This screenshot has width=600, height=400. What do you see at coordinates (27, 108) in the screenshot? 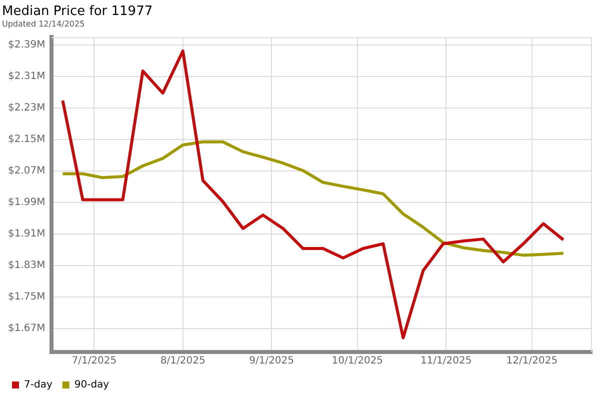
I see `y-tick-label: $2.23M` at bounding box center [27, 108].